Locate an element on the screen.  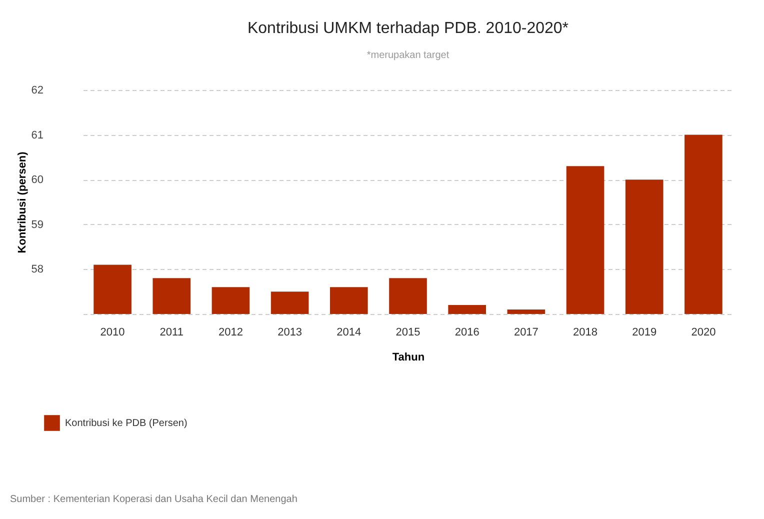
y-tick-label: 60 is located at coordinates (37, 180).